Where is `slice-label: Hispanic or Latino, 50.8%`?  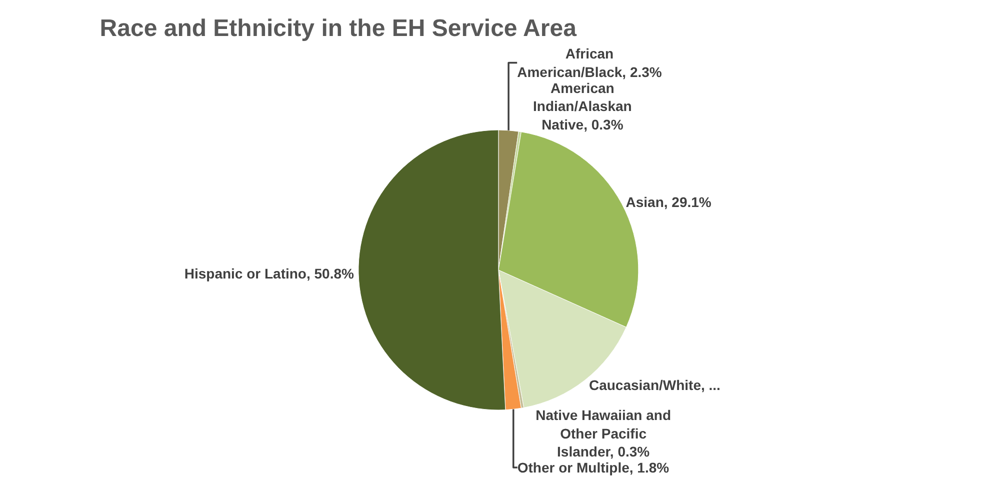 slice-label: Hispanic or Latino, 50.8% is located at coordinates (269, 274).